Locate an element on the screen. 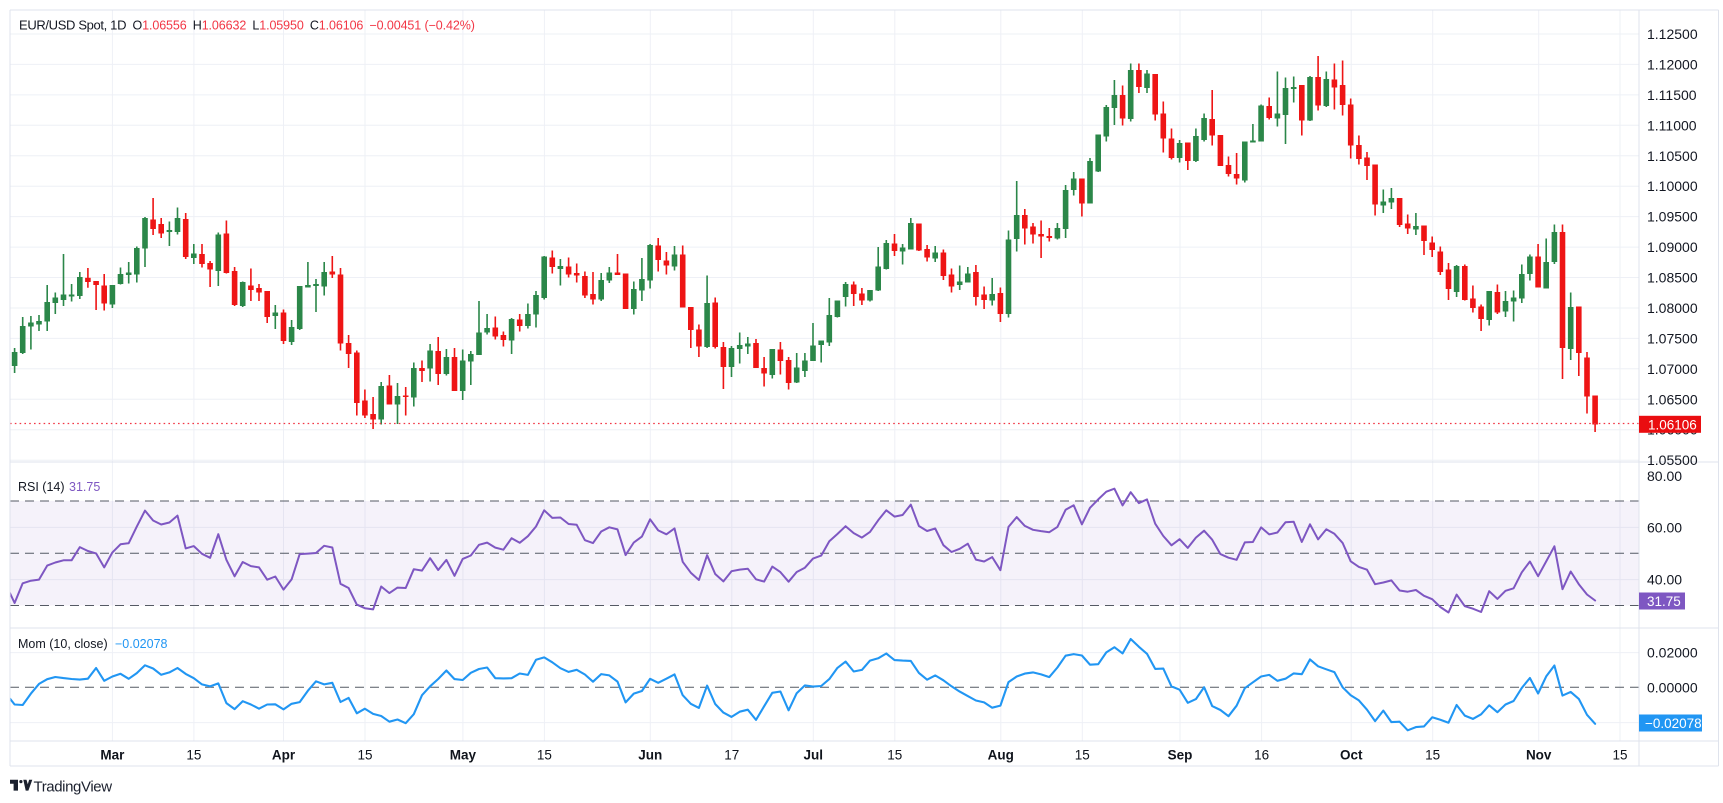 The height and width of the screenshot is (803, 1723). svg-text: 1.08500 is located at coordinates (1672, 278).